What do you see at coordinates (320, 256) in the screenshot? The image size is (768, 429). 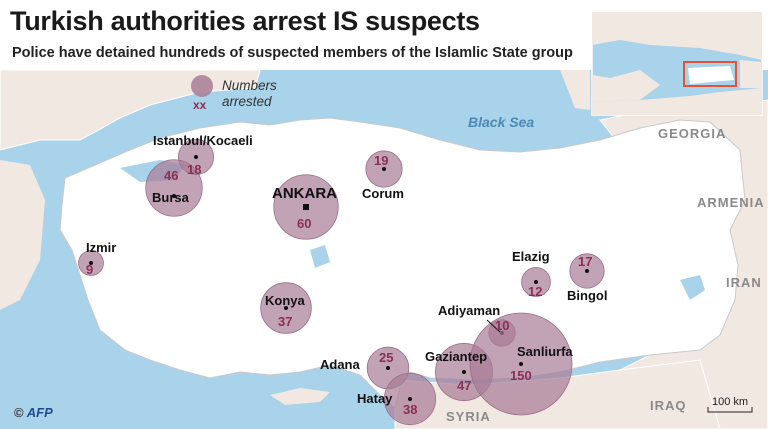 I see `lake-tuz` at bounding box center [320, 256].